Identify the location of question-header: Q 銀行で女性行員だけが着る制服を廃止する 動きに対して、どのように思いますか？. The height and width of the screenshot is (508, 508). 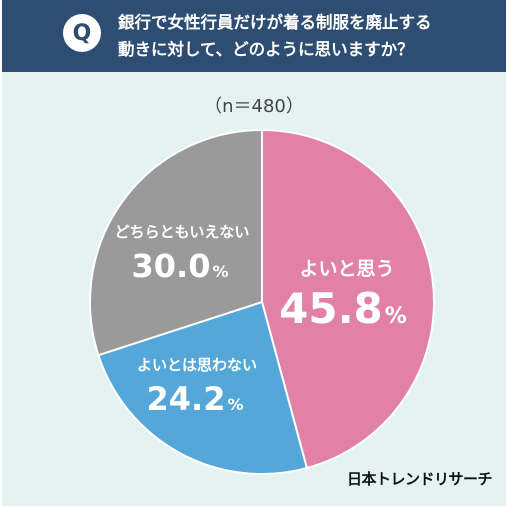
(254, 36).